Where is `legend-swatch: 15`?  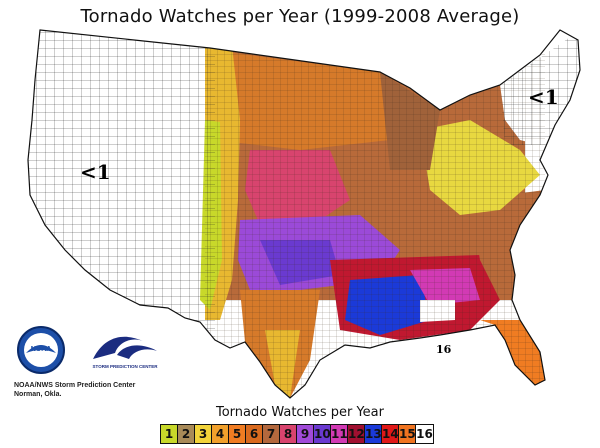 legend-swatch: 15 is located at coordinates (407, 434).